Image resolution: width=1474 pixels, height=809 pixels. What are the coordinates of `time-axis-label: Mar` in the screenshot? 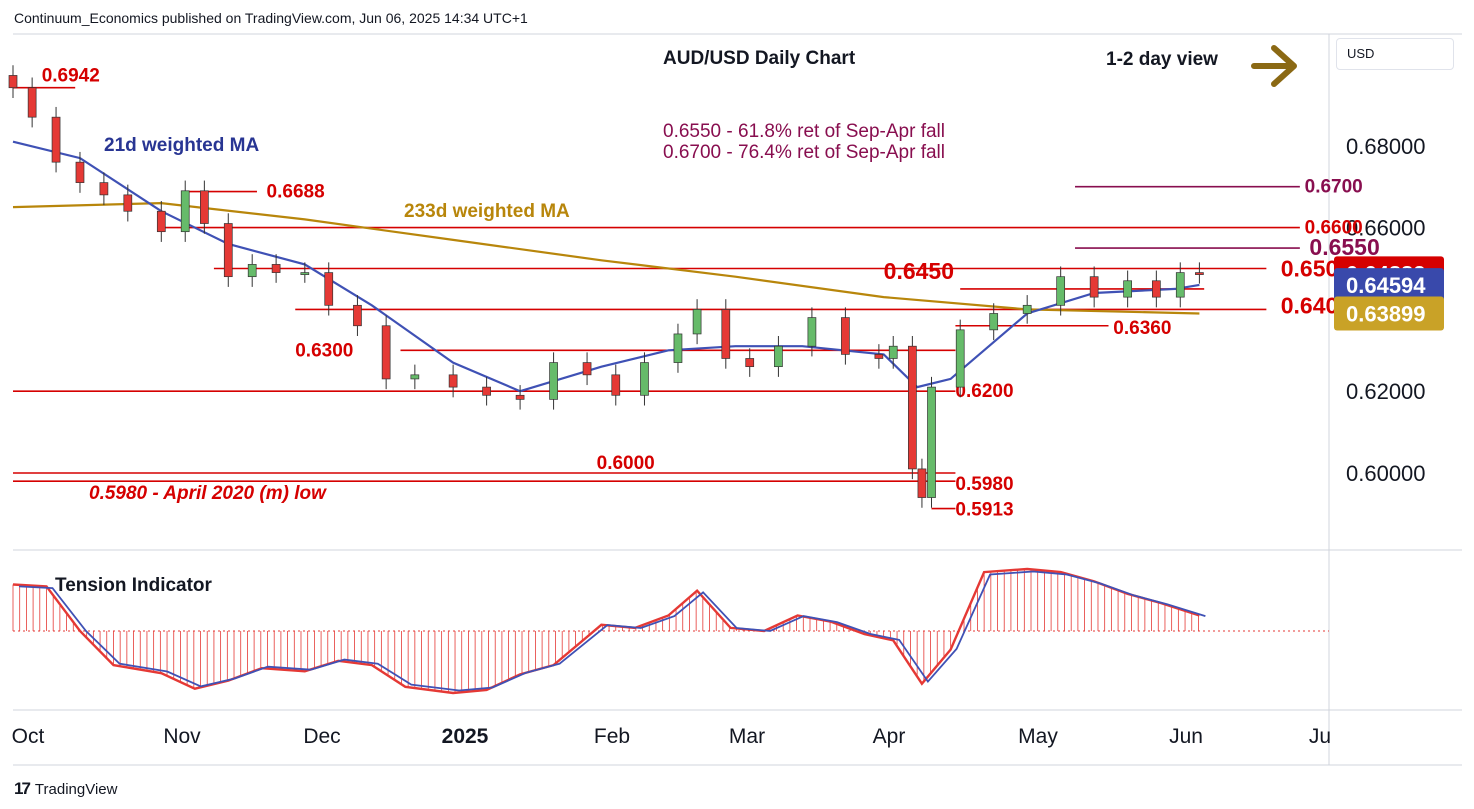 It's located at (747, 736).